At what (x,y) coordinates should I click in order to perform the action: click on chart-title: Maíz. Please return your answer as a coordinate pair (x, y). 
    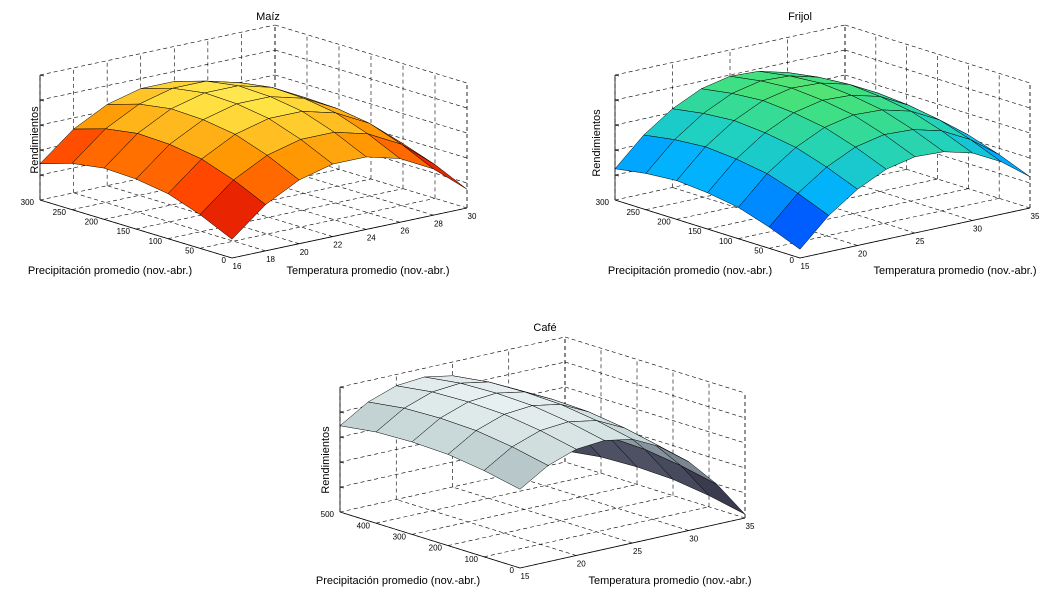
    Looking at the image, I should click on (268, 17).